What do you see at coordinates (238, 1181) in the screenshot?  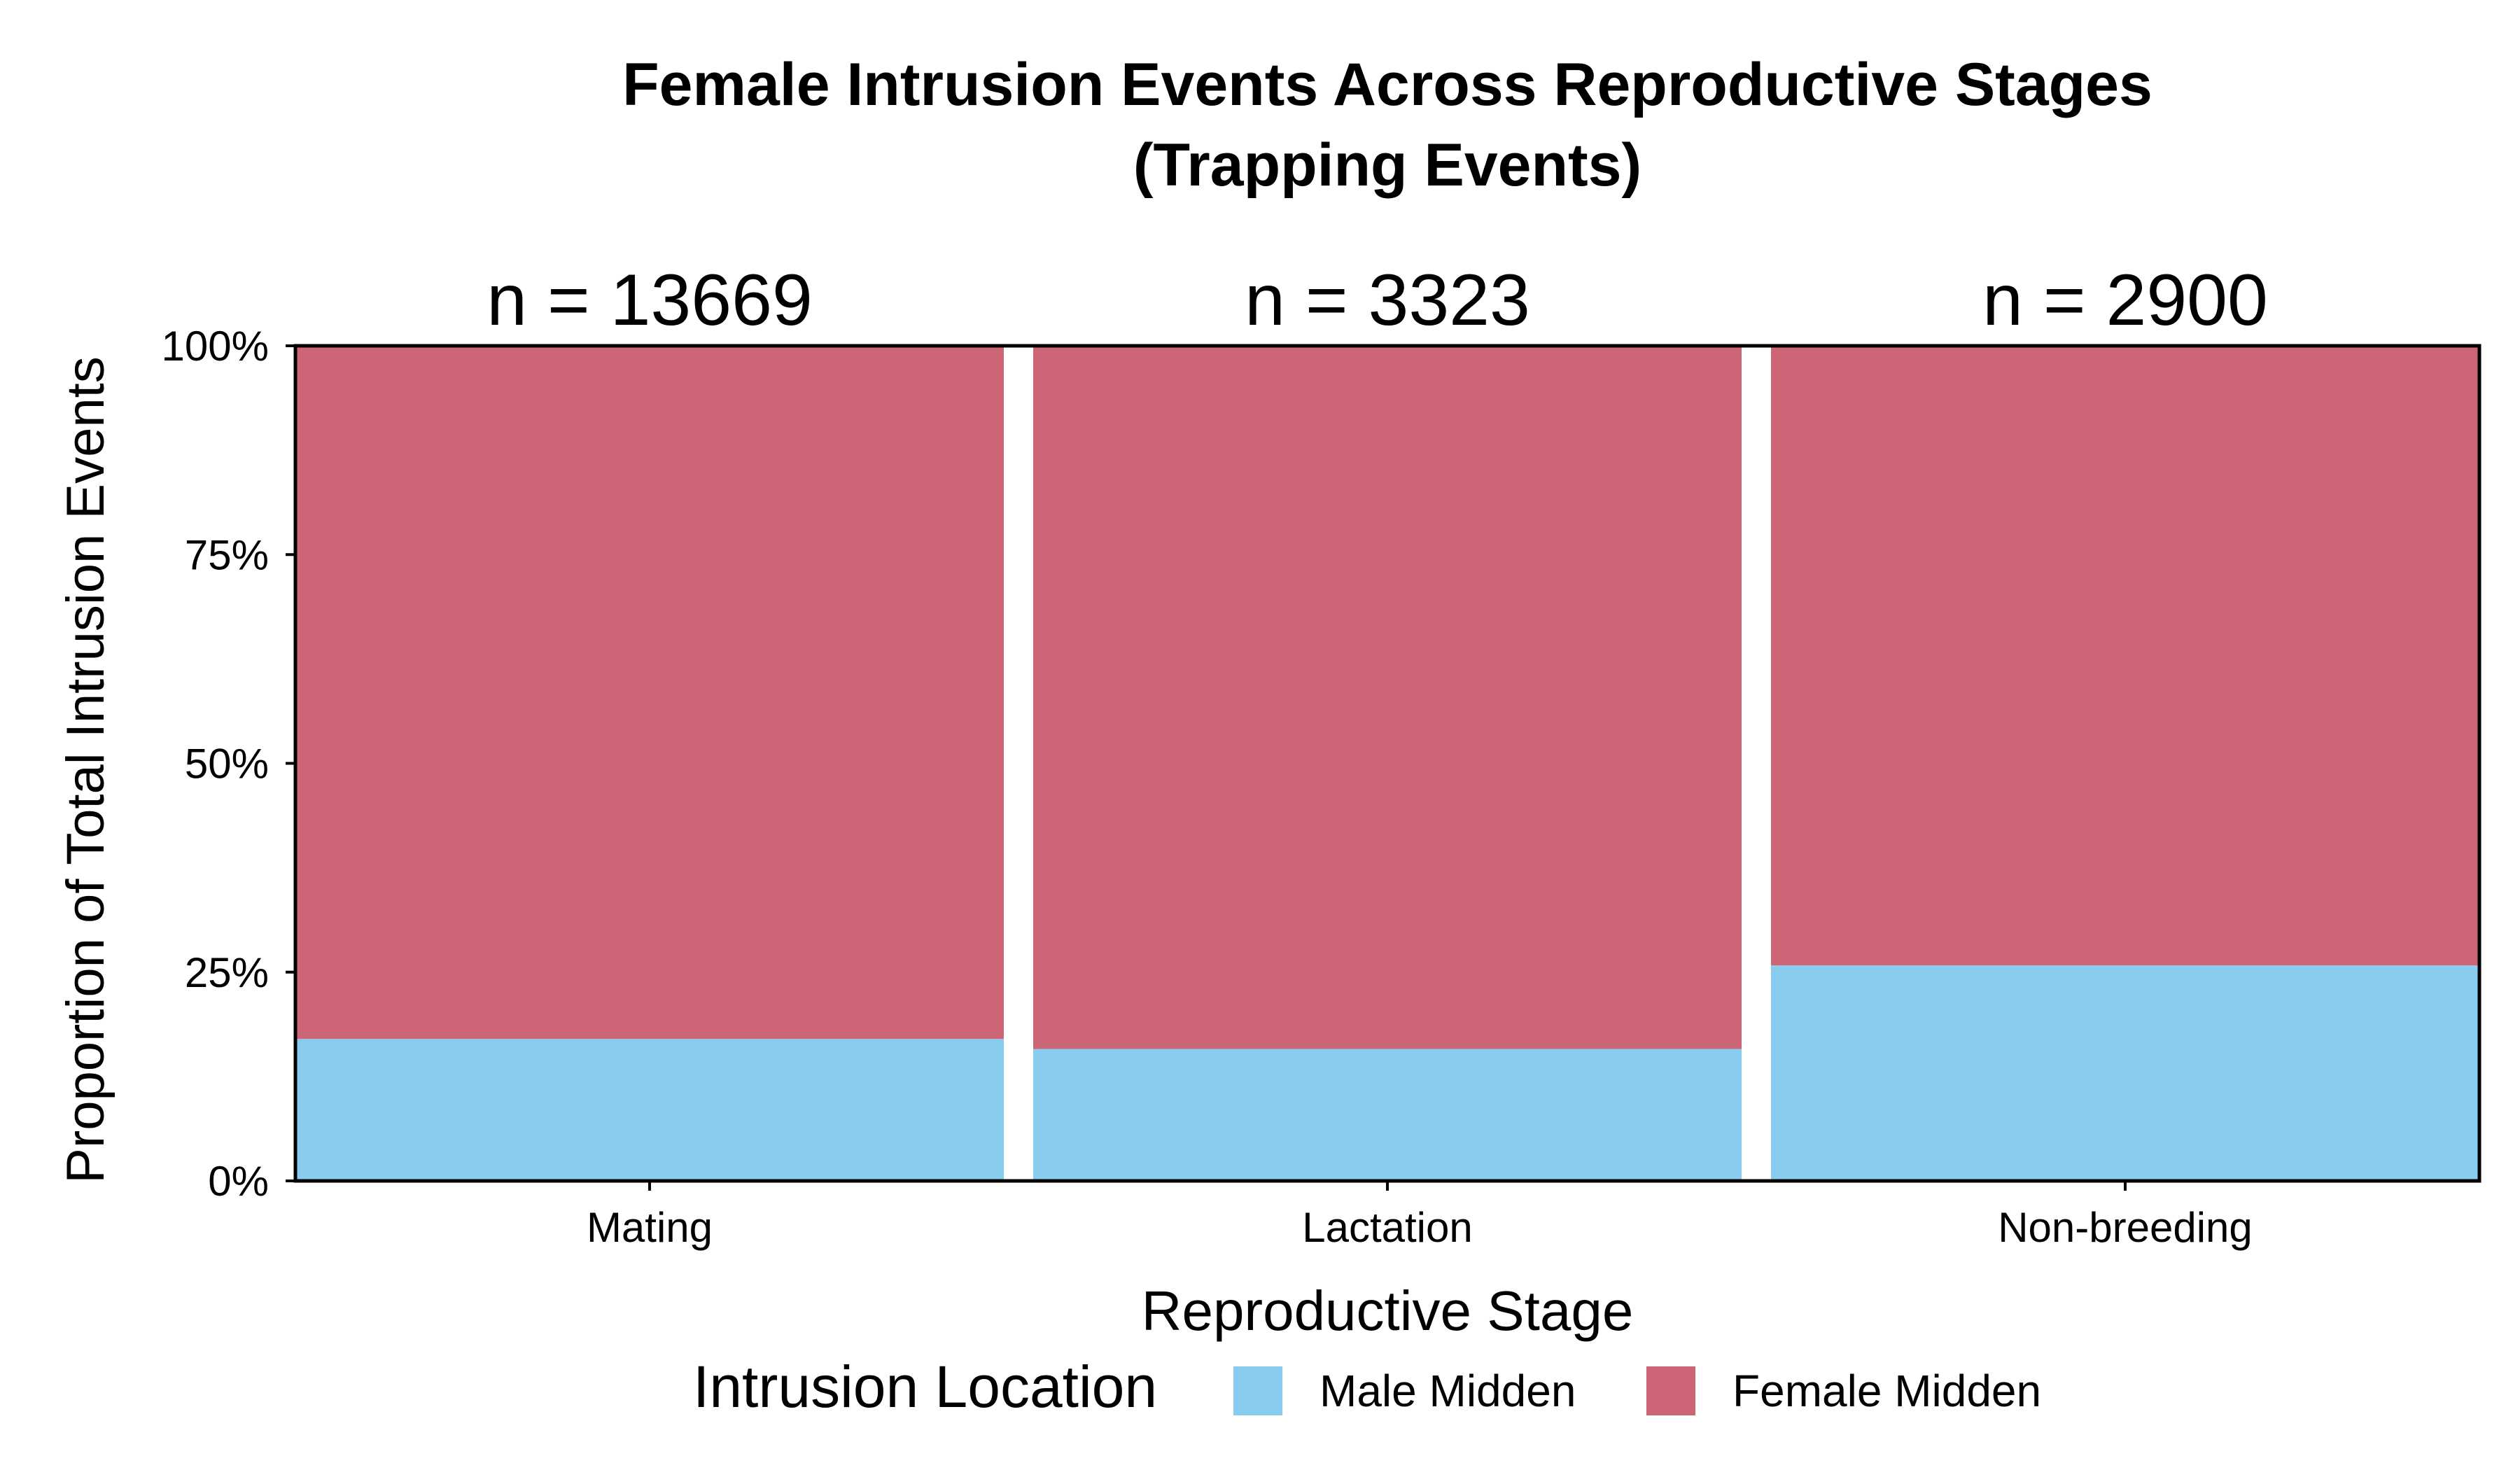 I see `y-tick-label: 0%` at bounding box center [238, 1181].